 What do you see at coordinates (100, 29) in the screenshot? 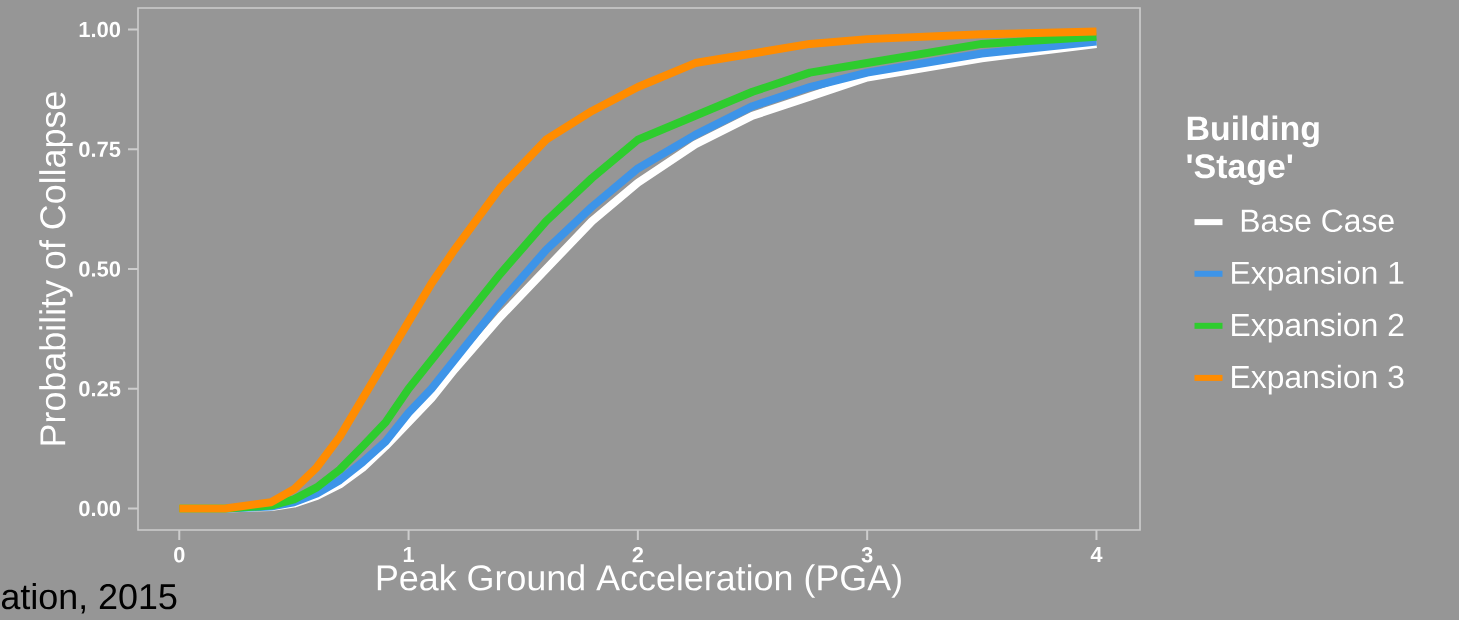
I see `y-tick-label: 1.00` at bounding box center [100, 29].